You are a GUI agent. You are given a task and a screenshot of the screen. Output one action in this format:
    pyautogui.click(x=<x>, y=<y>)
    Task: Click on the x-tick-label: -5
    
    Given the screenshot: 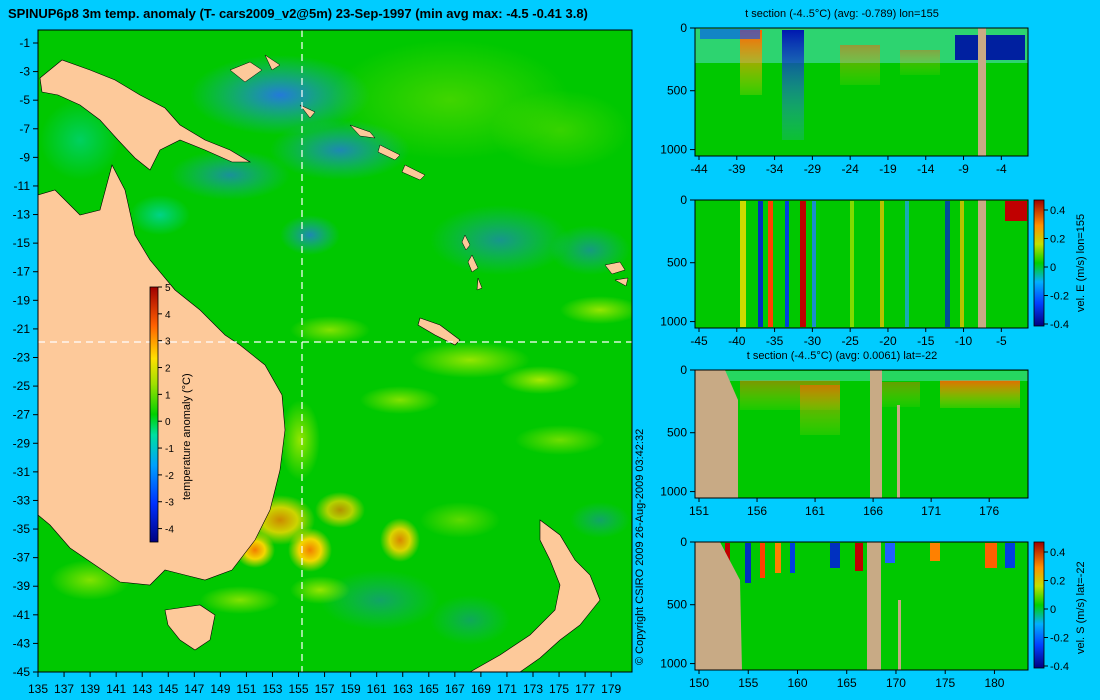 What is the action you would take?
    pyautogui.click(x=1001, y=341)
    